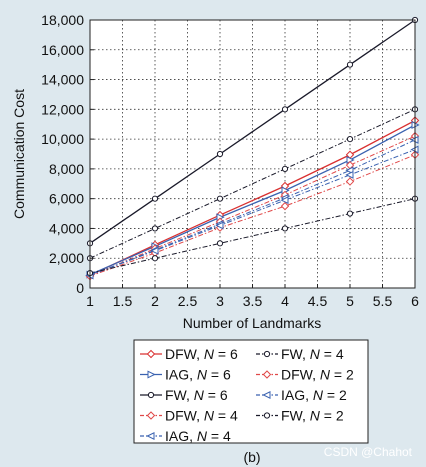 This screenshot has width=426, height=467. Describe the element at coordinates (66, 258) in the screenshot. I see `y-tick-label: 2,000` at that location.